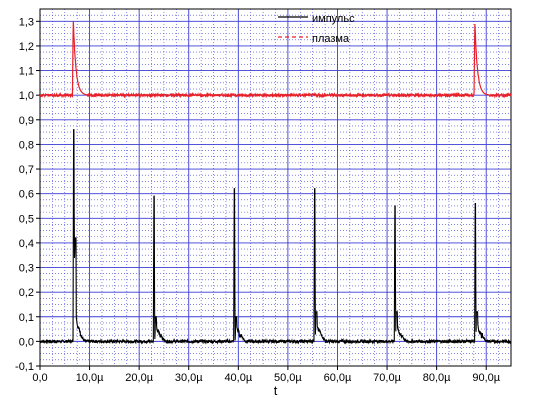 The image size is (534, 407). Describe the element at coordinates (24, 367) in the screenshot. I see `y-tick-label: -0,1` at that location.